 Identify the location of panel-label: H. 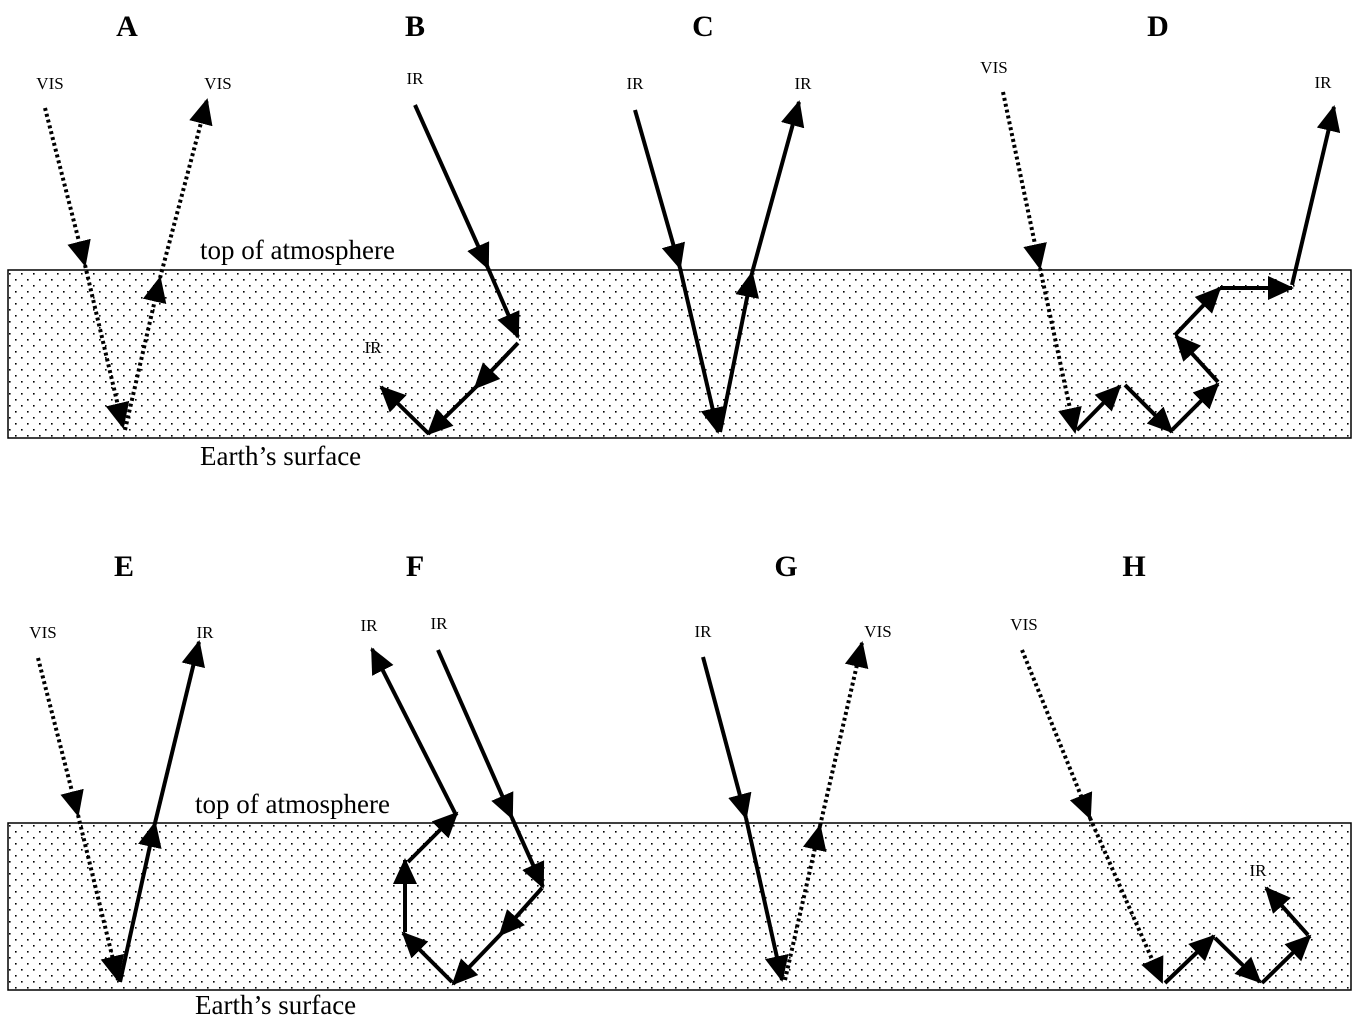
(1133, 566).